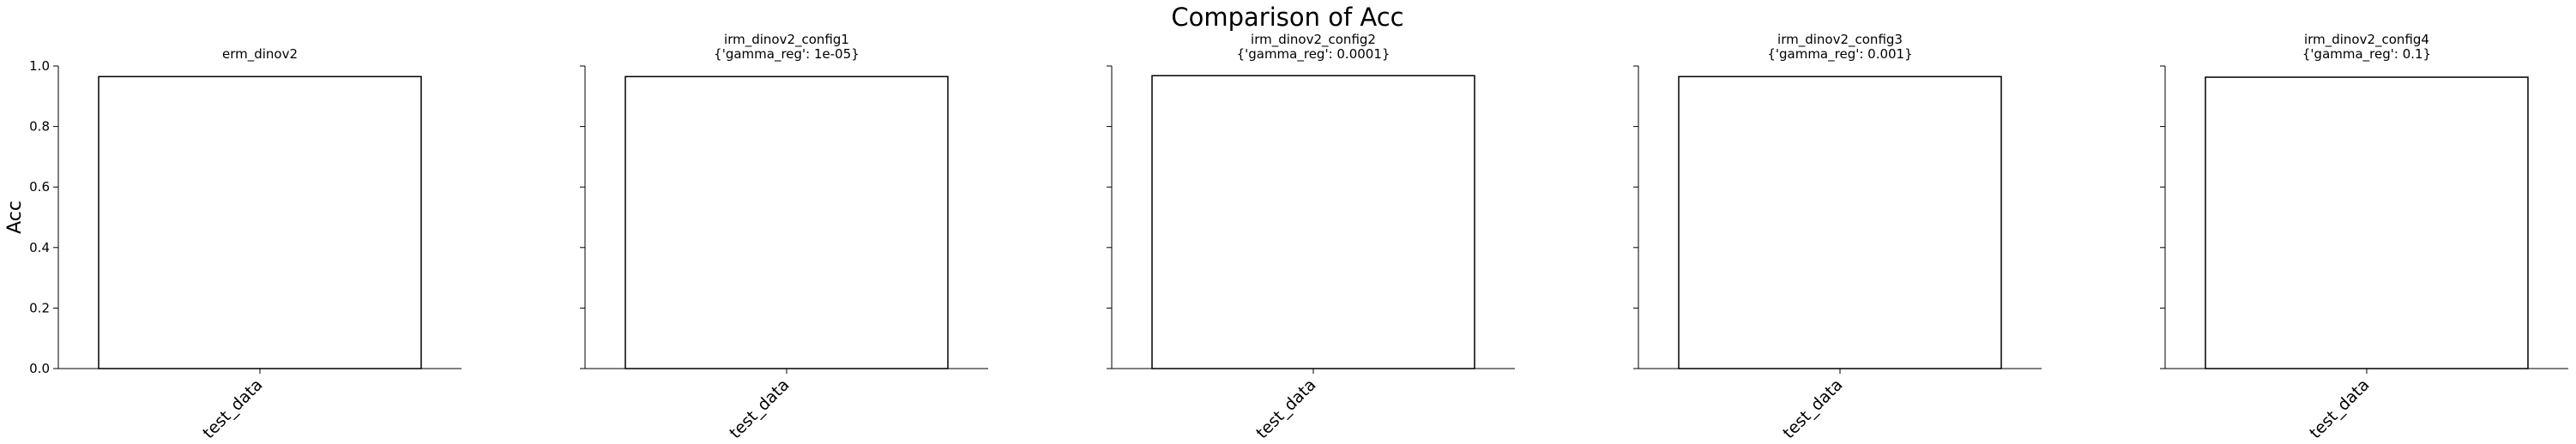 The image size is (2576, 444). I want to click on panel-title-line: irm_dinov2_config4, so click(2366, 40).